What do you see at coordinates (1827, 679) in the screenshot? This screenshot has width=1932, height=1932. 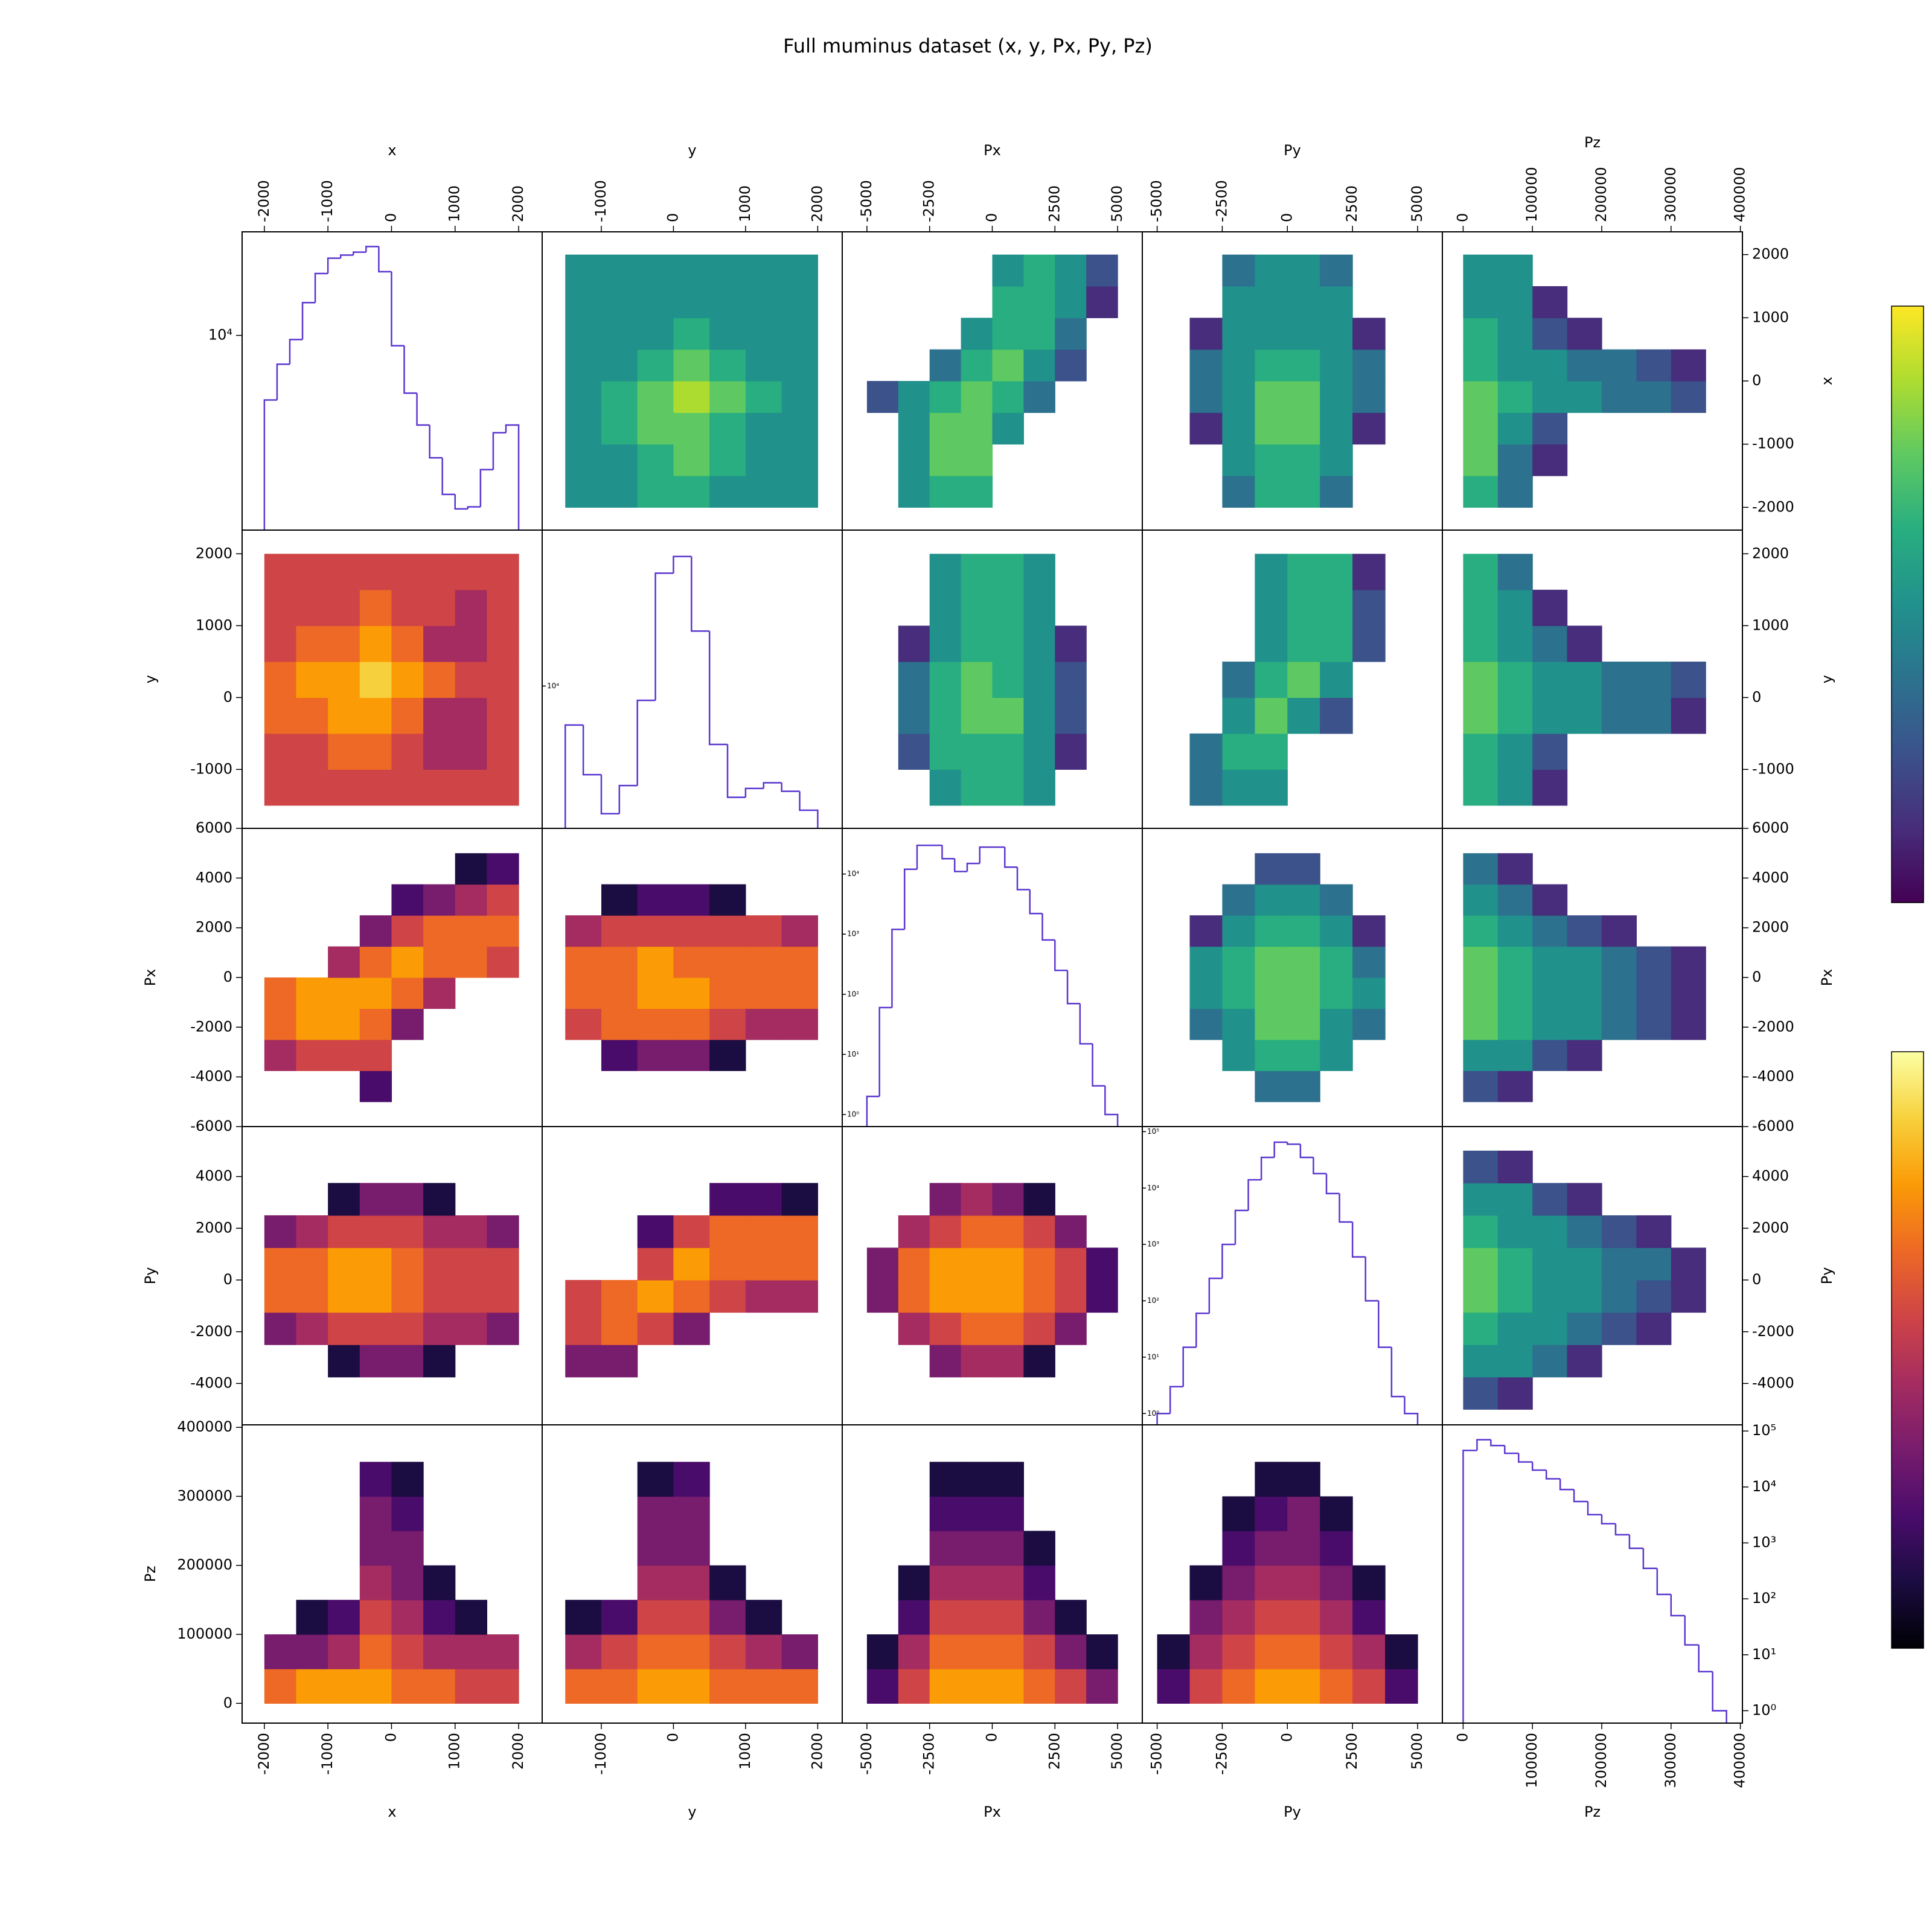 I see `y-axis-label: y` at bounding box center [1827, 679].